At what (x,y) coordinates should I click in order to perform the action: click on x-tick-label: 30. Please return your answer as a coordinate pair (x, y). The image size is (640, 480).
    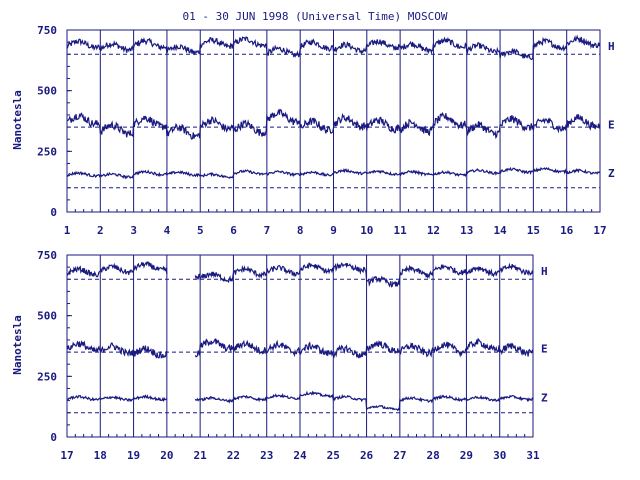
    Looking at the image, I should click on (499, 455).